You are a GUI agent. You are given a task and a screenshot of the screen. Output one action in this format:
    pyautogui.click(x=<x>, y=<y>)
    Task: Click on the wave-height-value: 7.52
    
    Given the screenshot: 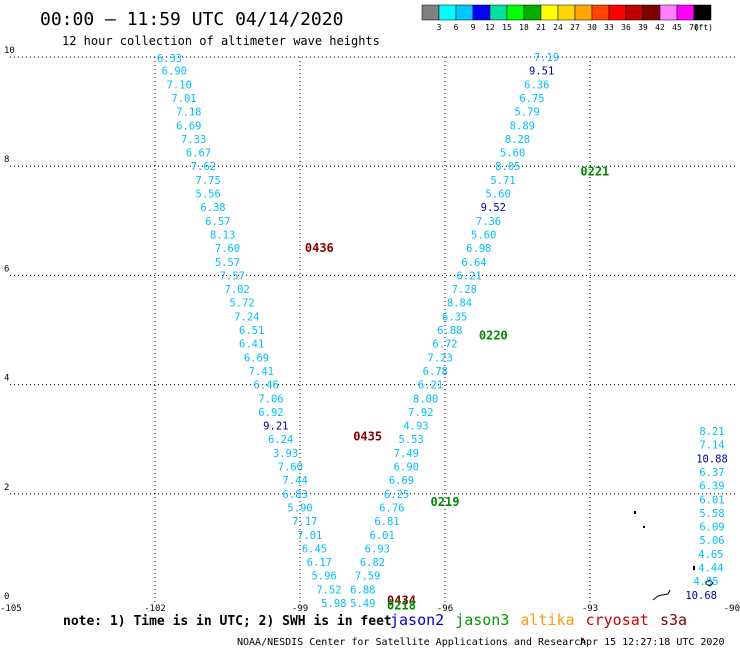 What is the action you would take?
    pyautogui.click(x=328, y=590)
    